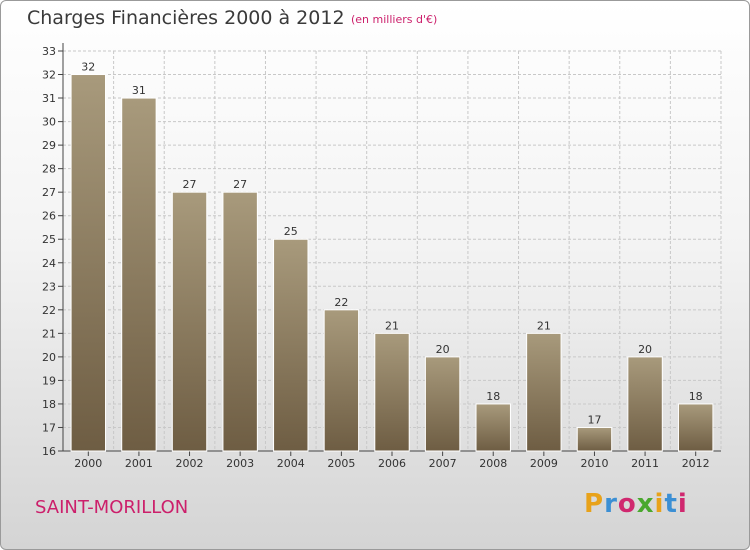  I want to click on x-tick-label: 2011, so click(645, 463).